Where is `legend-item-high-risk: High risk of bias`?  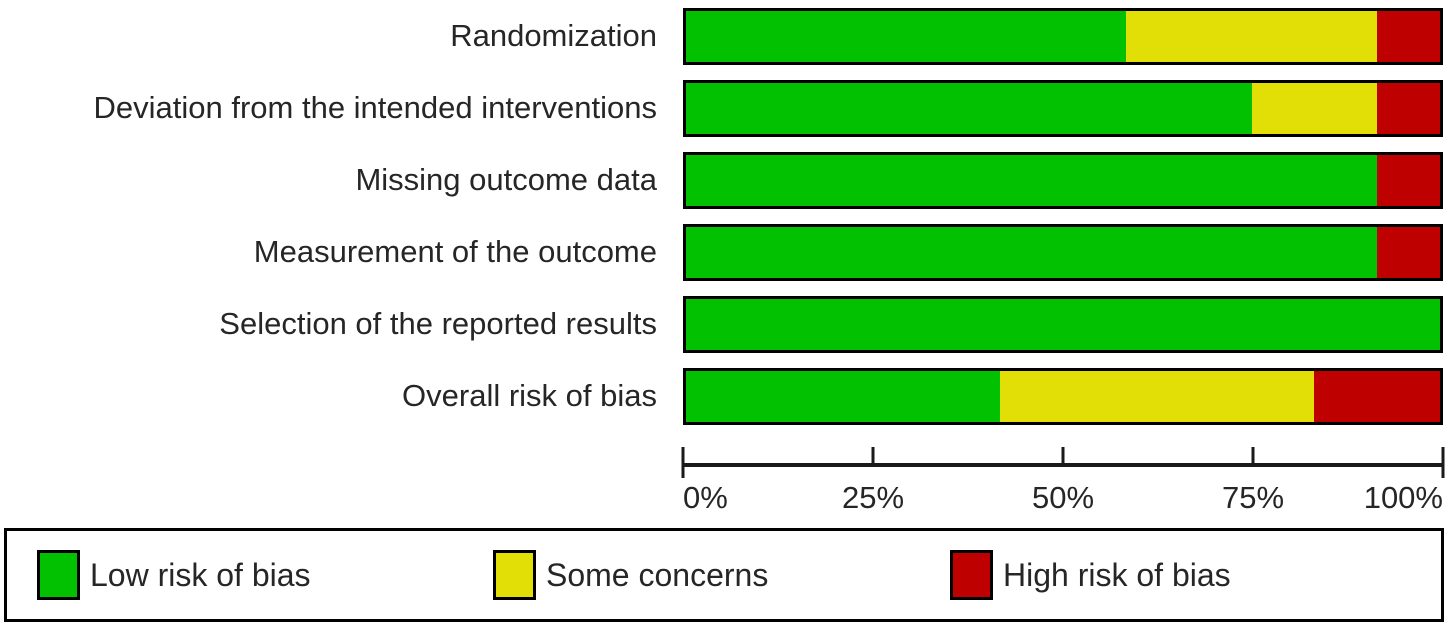
legend-item-high-risk: High risk of bias is located at coordinates (1090, 575).